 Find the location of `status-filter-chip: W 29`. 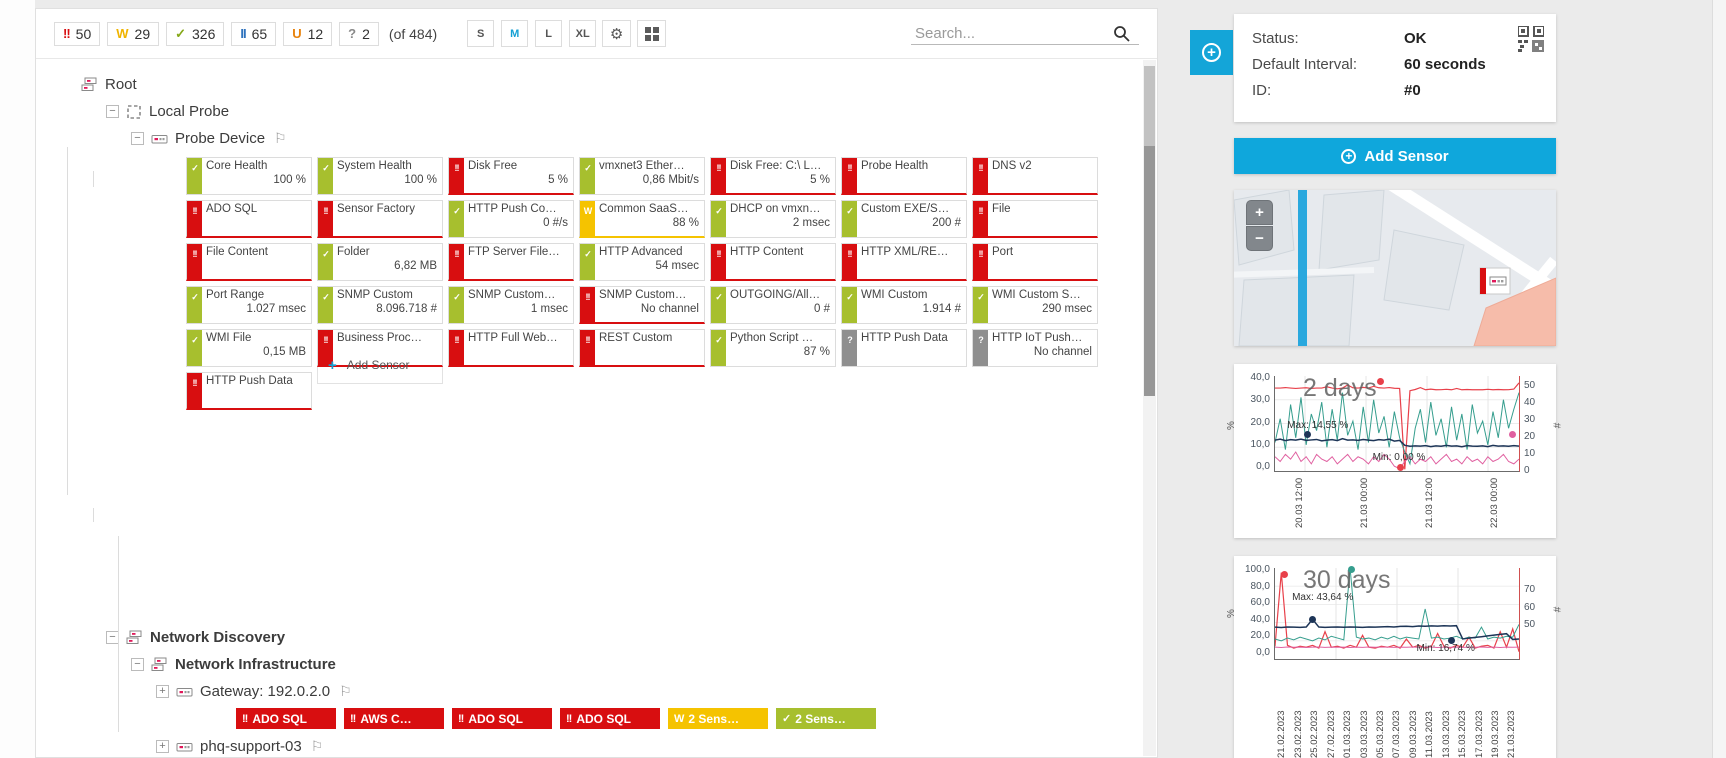

status-filter-chip: W 29 is located at coordinates (133, 33).